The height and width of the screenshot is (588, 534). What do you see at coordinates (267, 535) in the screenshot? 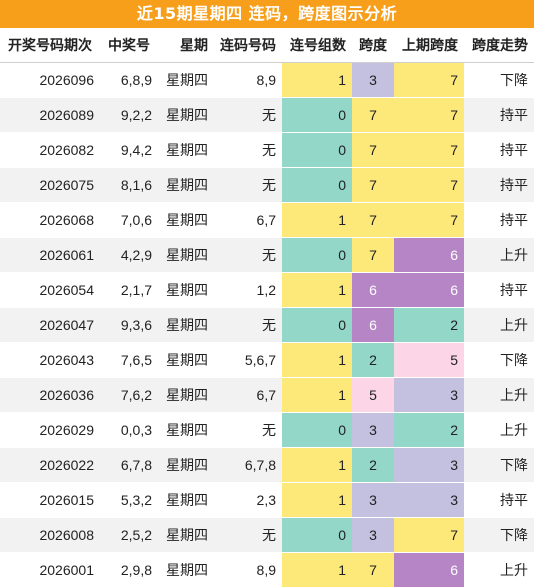
I see `table-row: 2026008 2,5,2 星期四无 0 3 7 下降` at bounding box center [267, 535].